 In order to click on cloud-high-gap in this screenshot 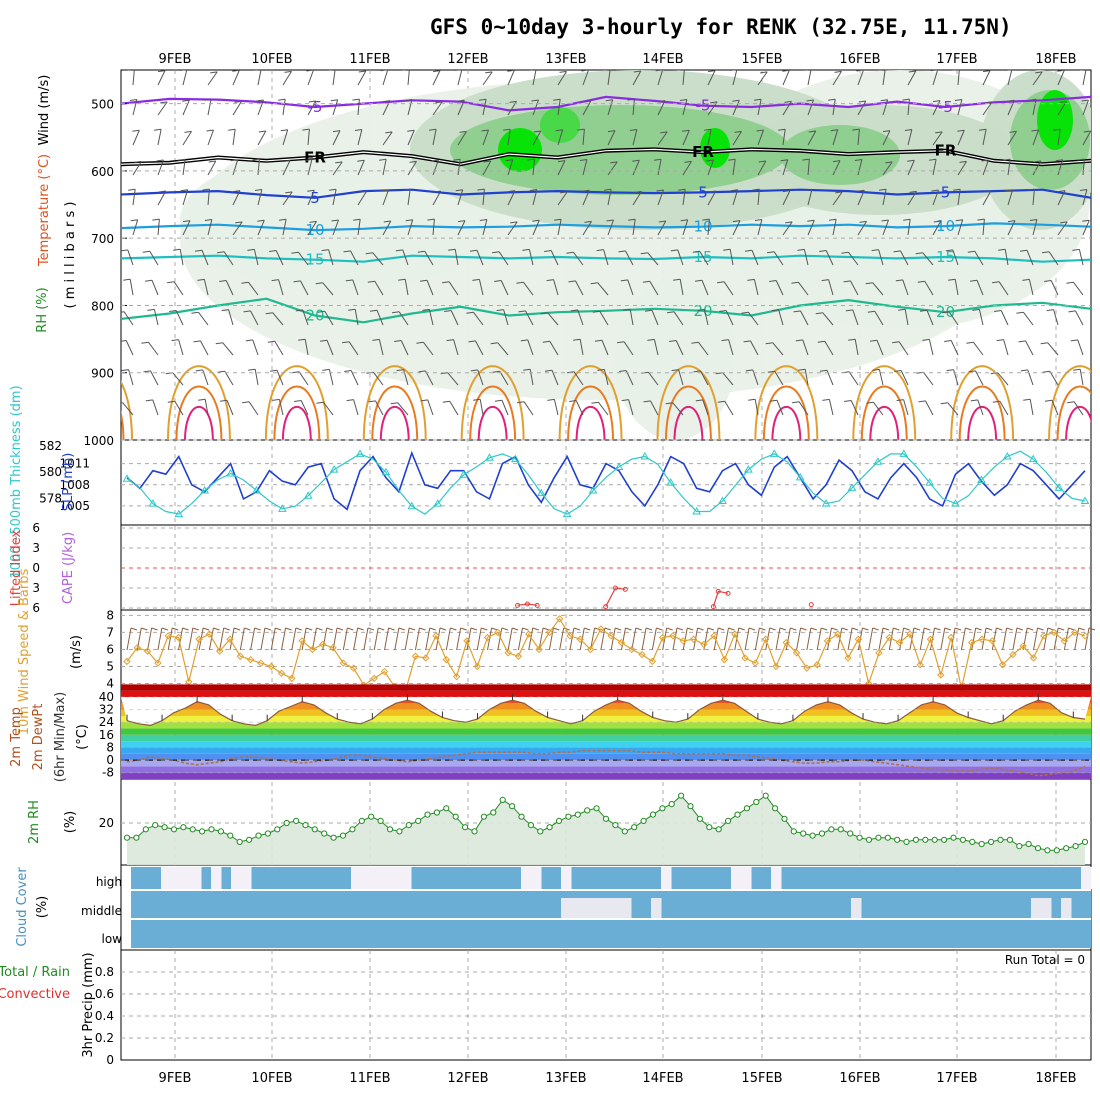, I will do `click(566, 878)`.